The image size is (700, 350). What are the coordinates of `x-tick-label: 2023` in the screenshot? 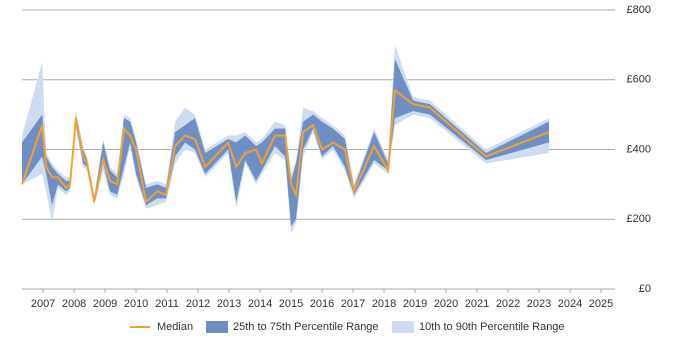 It's located at (539, 304).